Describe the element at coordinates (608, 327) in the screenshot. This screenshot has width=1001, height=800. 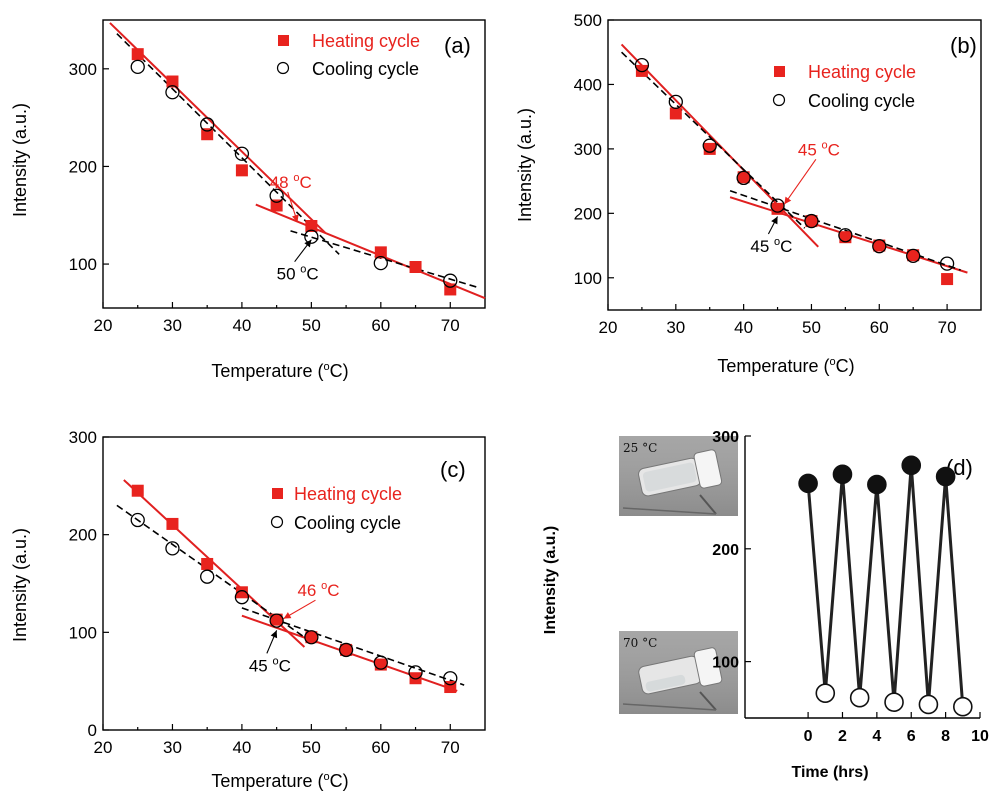
I see `x-tick-label-b: 20` at that location.